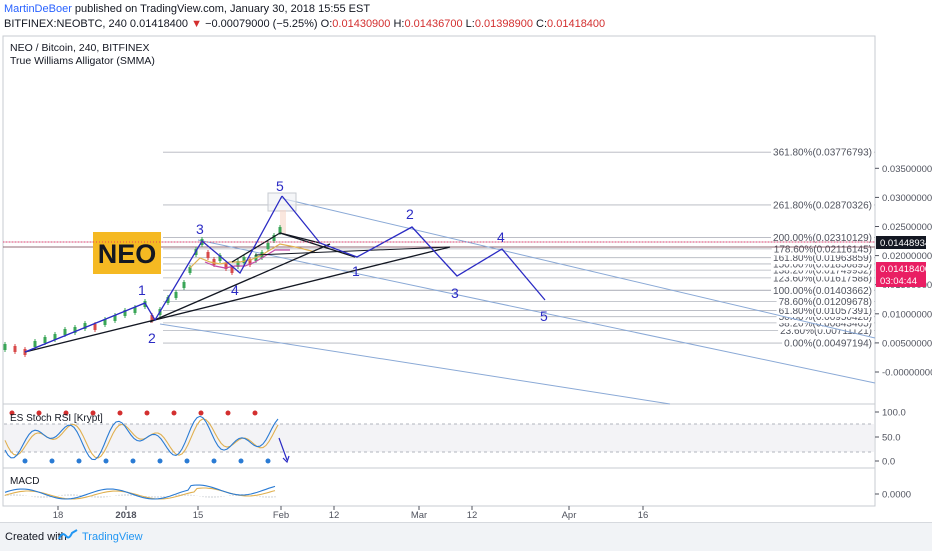 The width and height of the screenshot is (932, 551). Describe the element at coordinates (888, 462) in the screenshot. I see `stoch-tick-label: 0.0` at that location.